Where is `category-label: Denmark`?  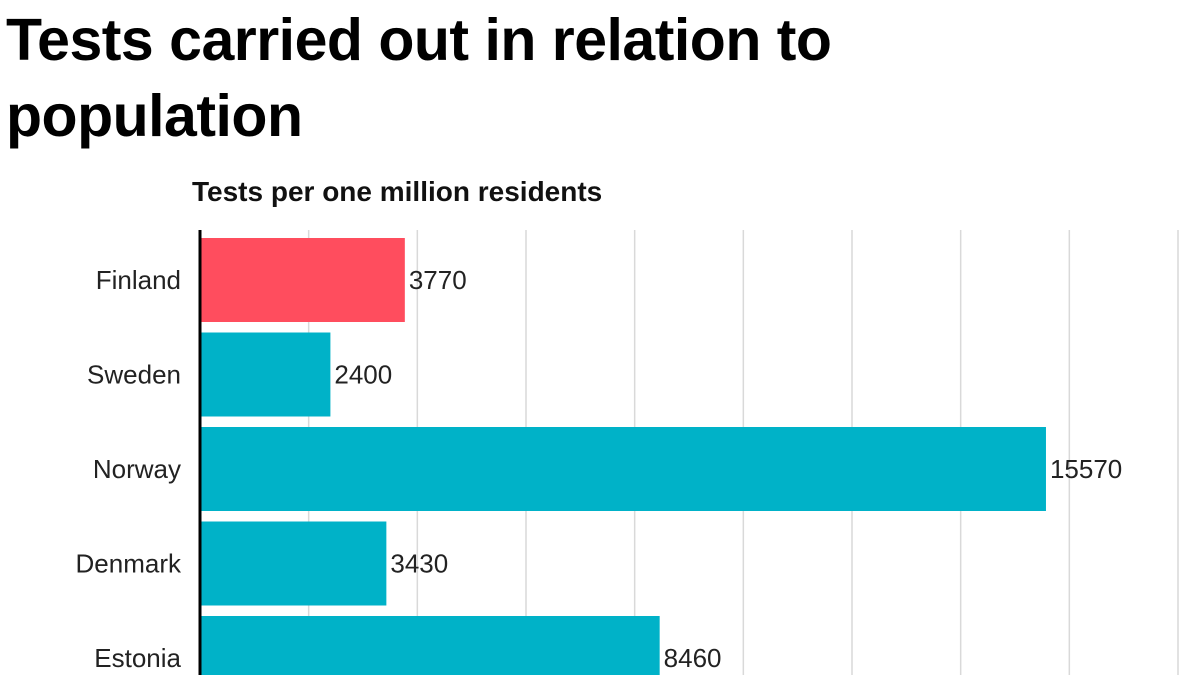
category-label: Denmark is located at coordinates (129, 564).